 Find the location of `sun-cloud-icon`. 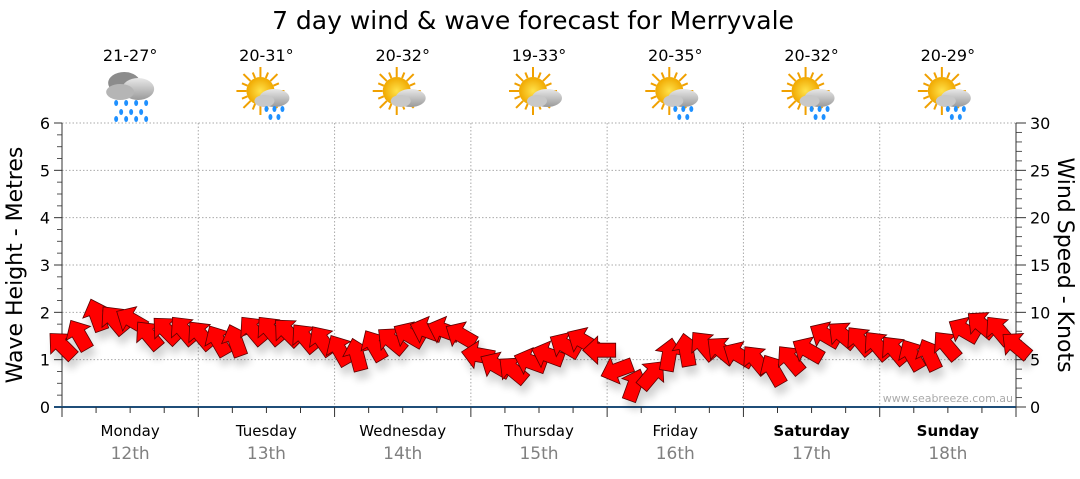

sun-cloud-icon is located at coordinates (399, 91).